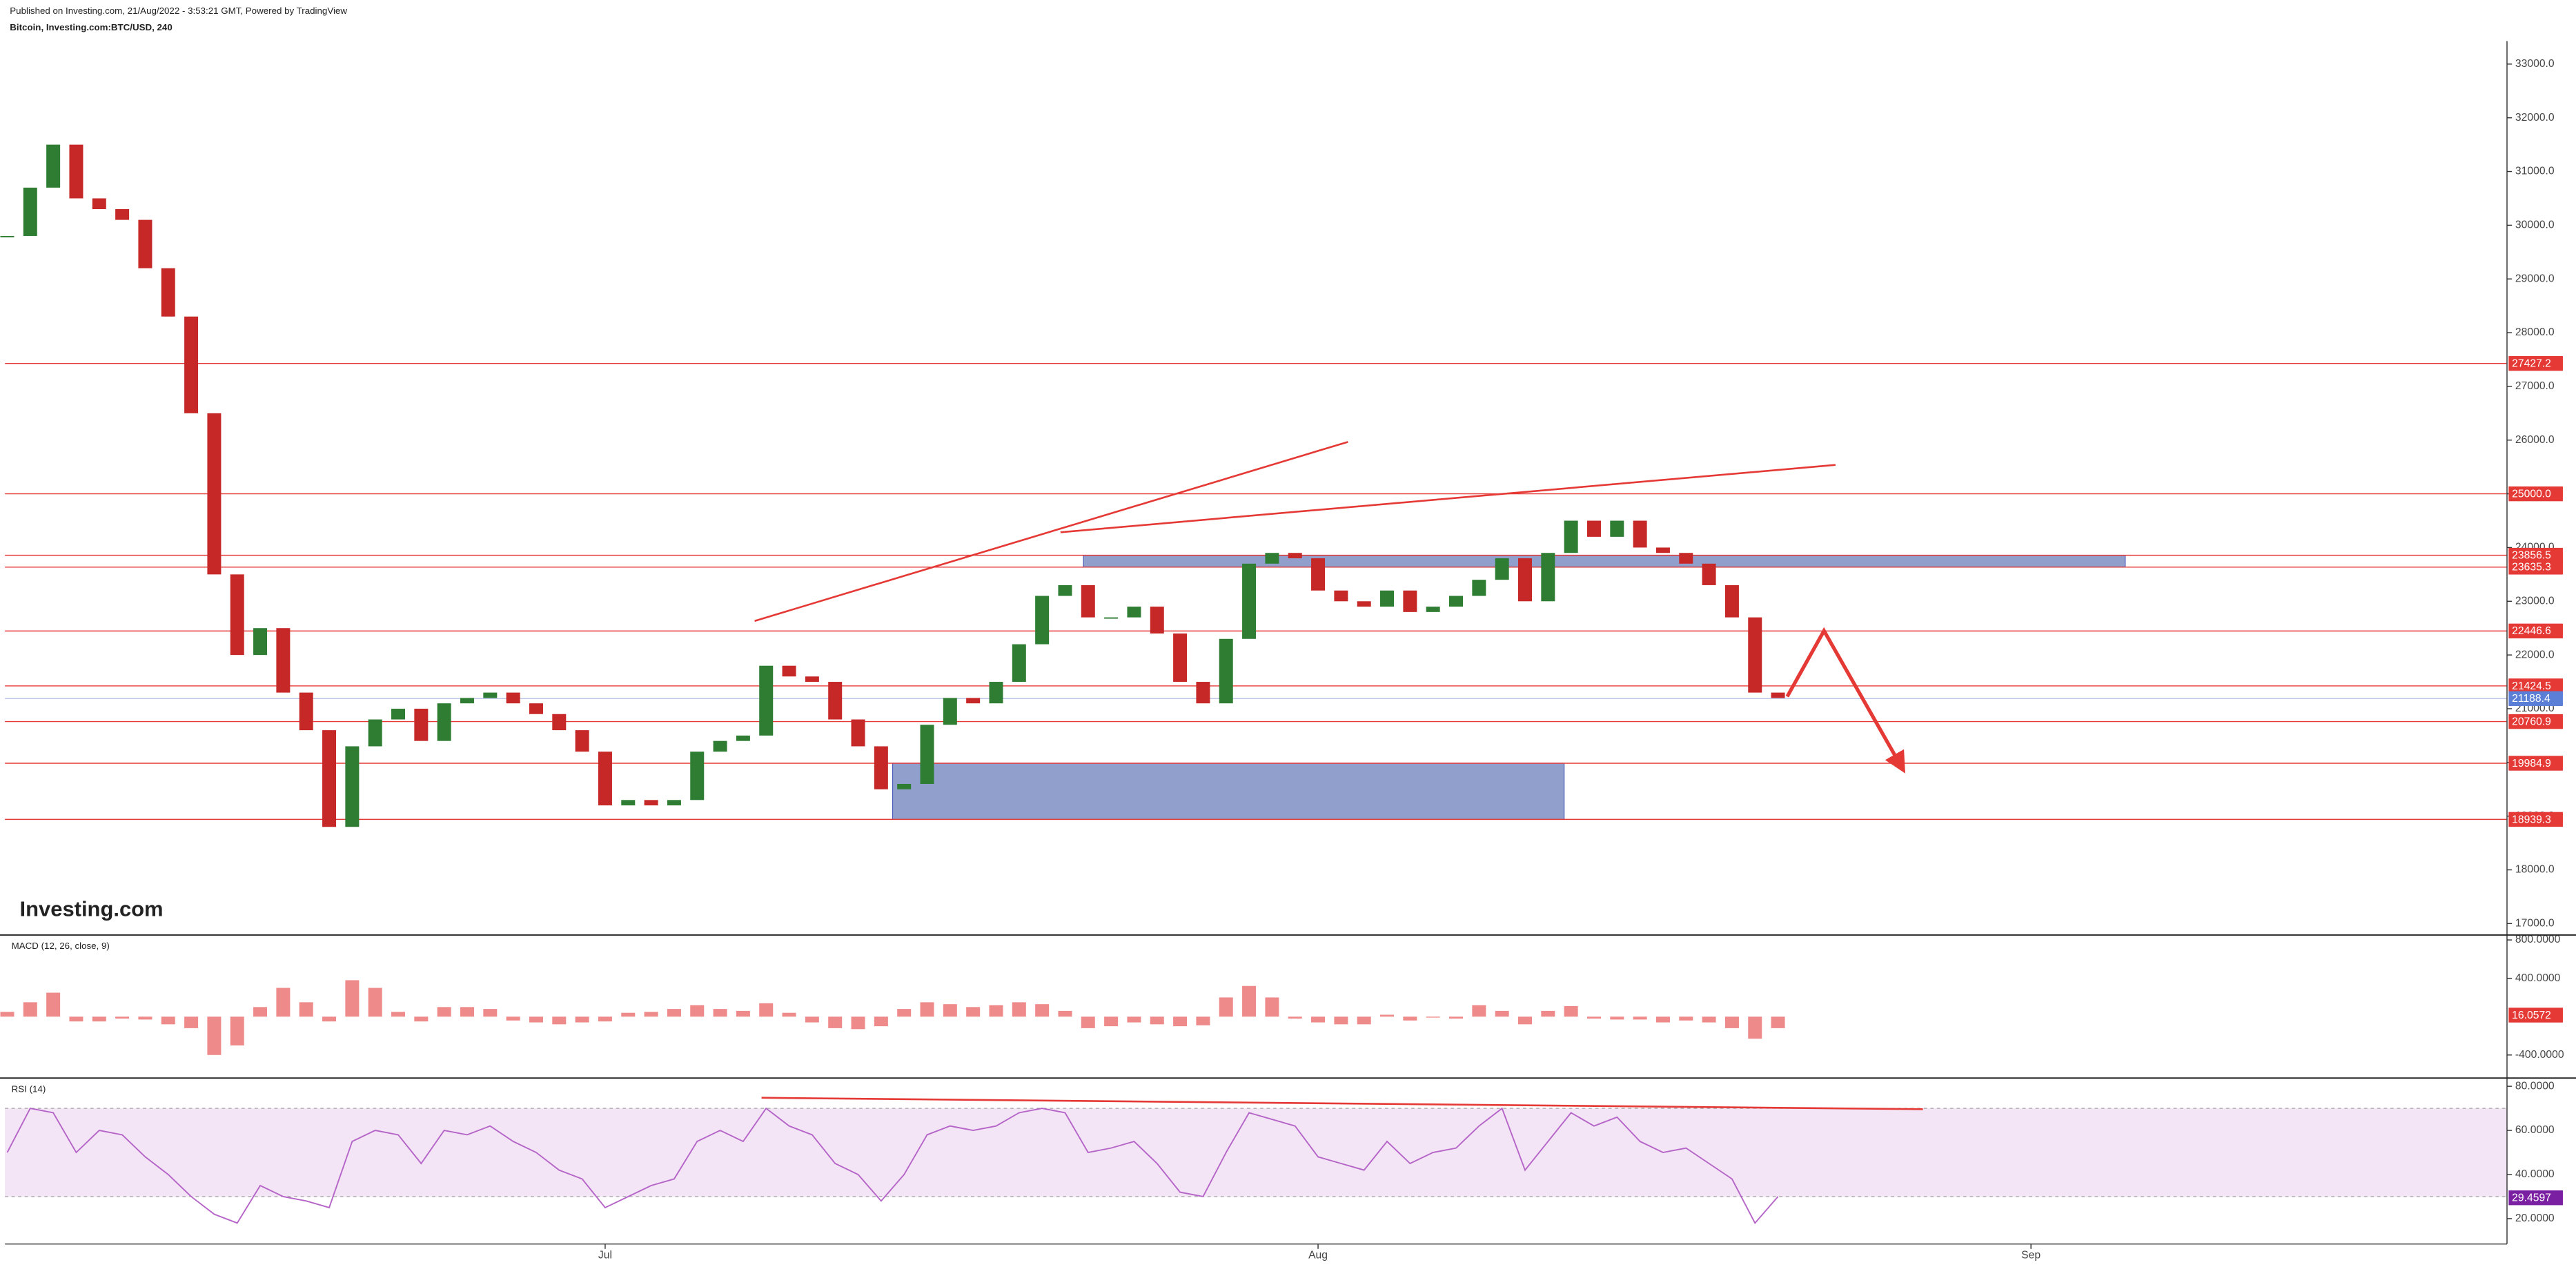  I want to click on value-tag-label: 19984.9, so click(2531, 763).